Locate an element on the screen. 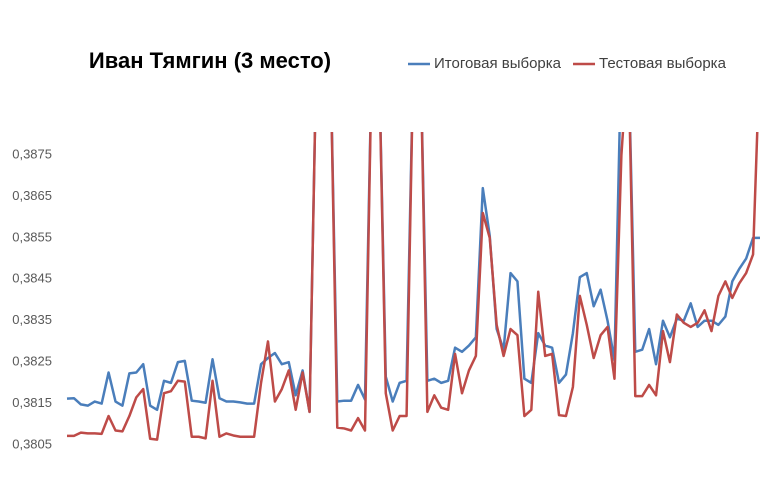  y-tick-label: 0,3845 is located at coordinates (32, 278).